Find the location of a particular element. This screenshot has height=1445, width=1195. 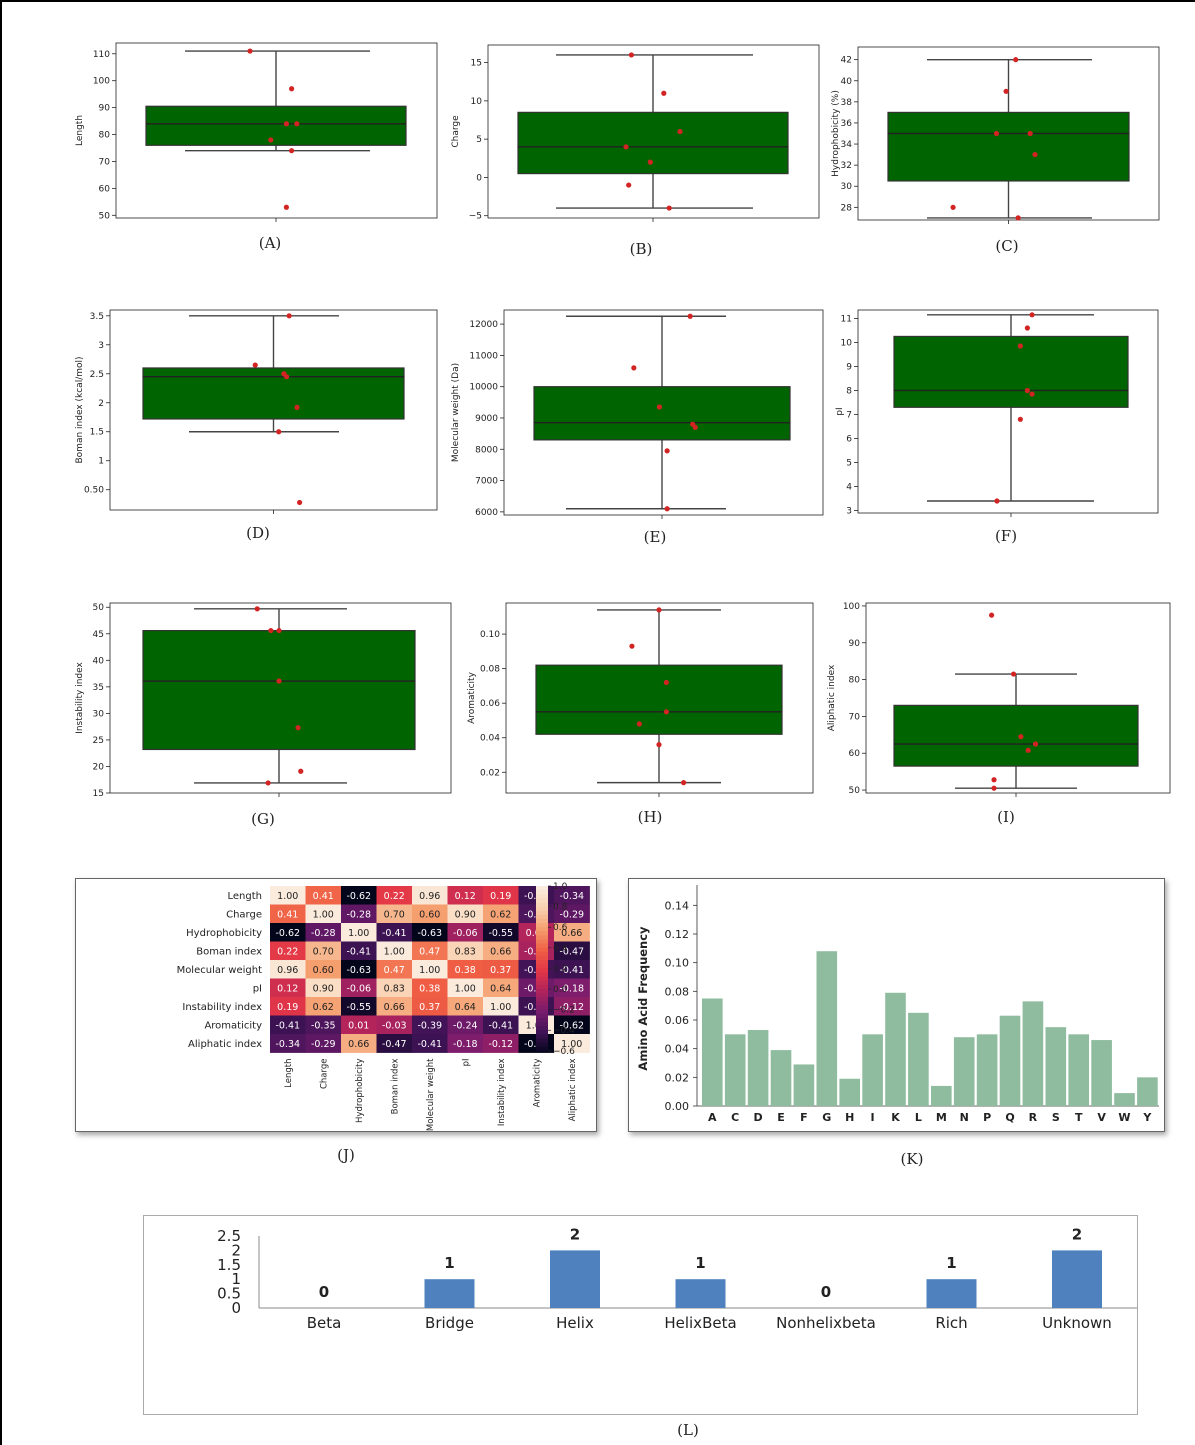

y-tick-label: 6000 is located at coordinates (486, 513).